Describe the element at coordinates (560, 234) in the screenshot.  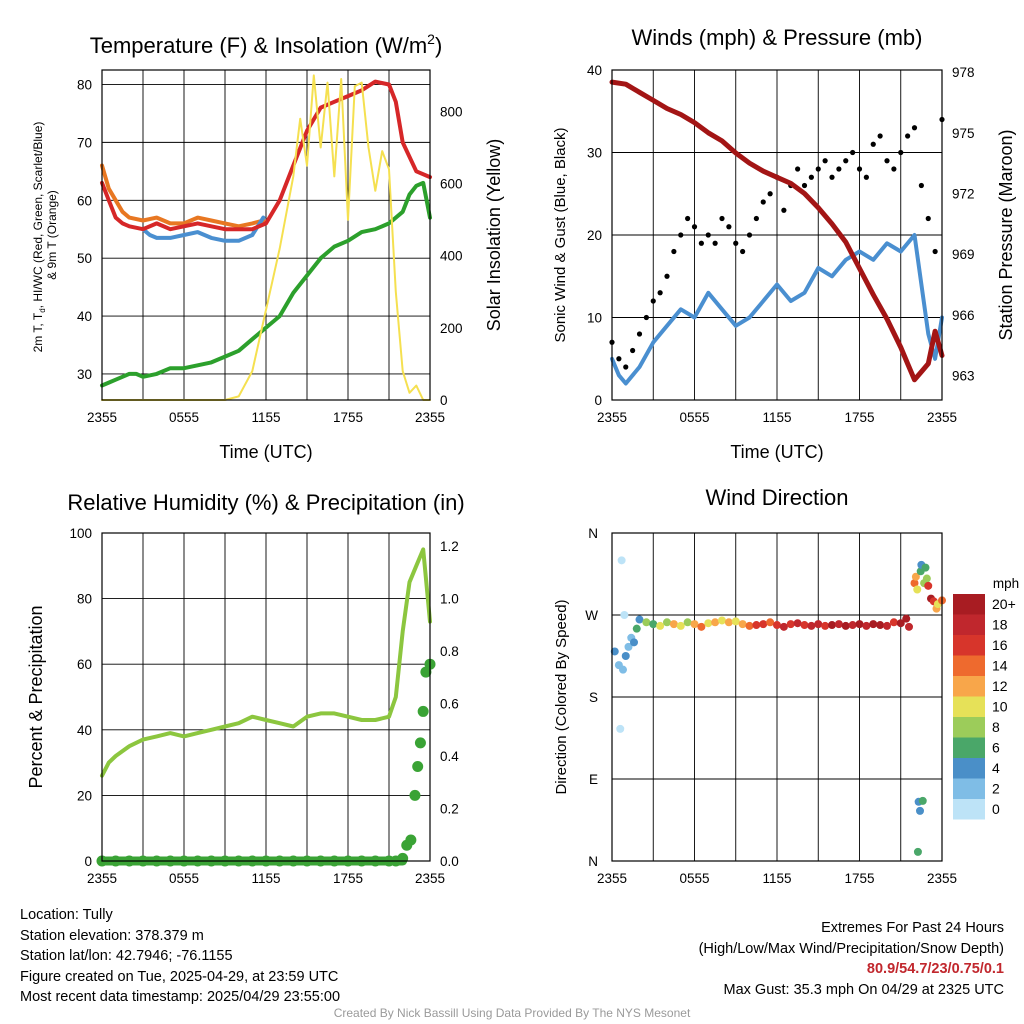
I see `y-axis-label-winds: Sonic Wind & Gust (Blue, Black)` at that location.